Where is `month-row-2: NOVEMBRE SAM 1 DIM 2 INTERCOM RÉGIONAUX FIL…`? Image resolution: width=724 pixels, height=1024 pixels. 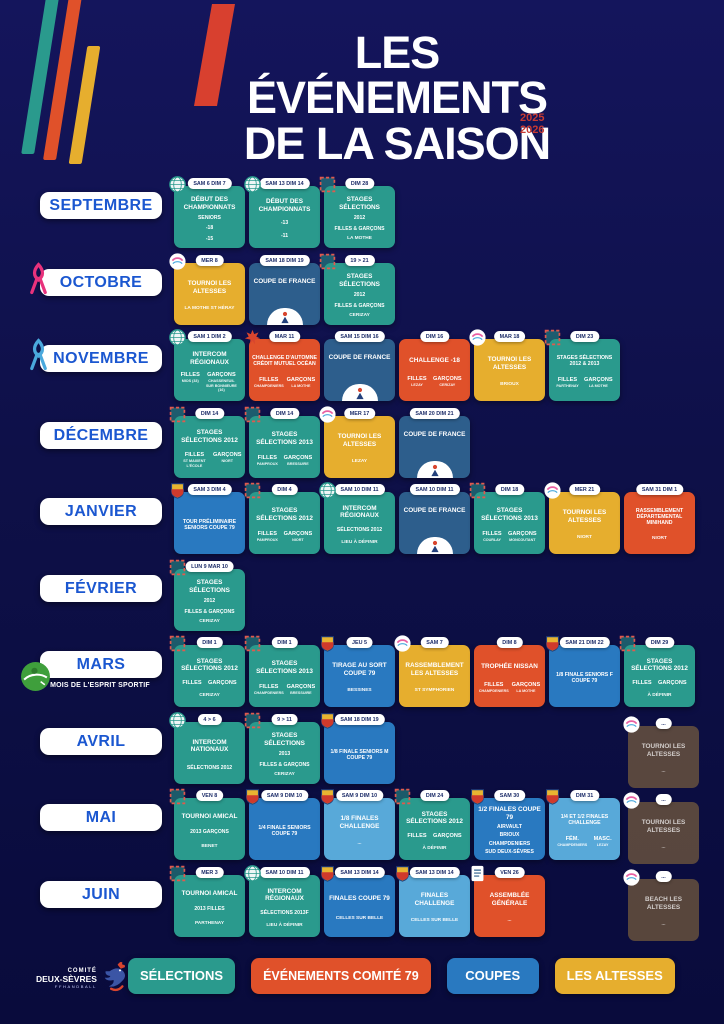 month-row-2: NOVEMBRE SAM 1 DIM 2 INTERCOM RÉGIONAUX FIL… is located at coordinates (362, 367).